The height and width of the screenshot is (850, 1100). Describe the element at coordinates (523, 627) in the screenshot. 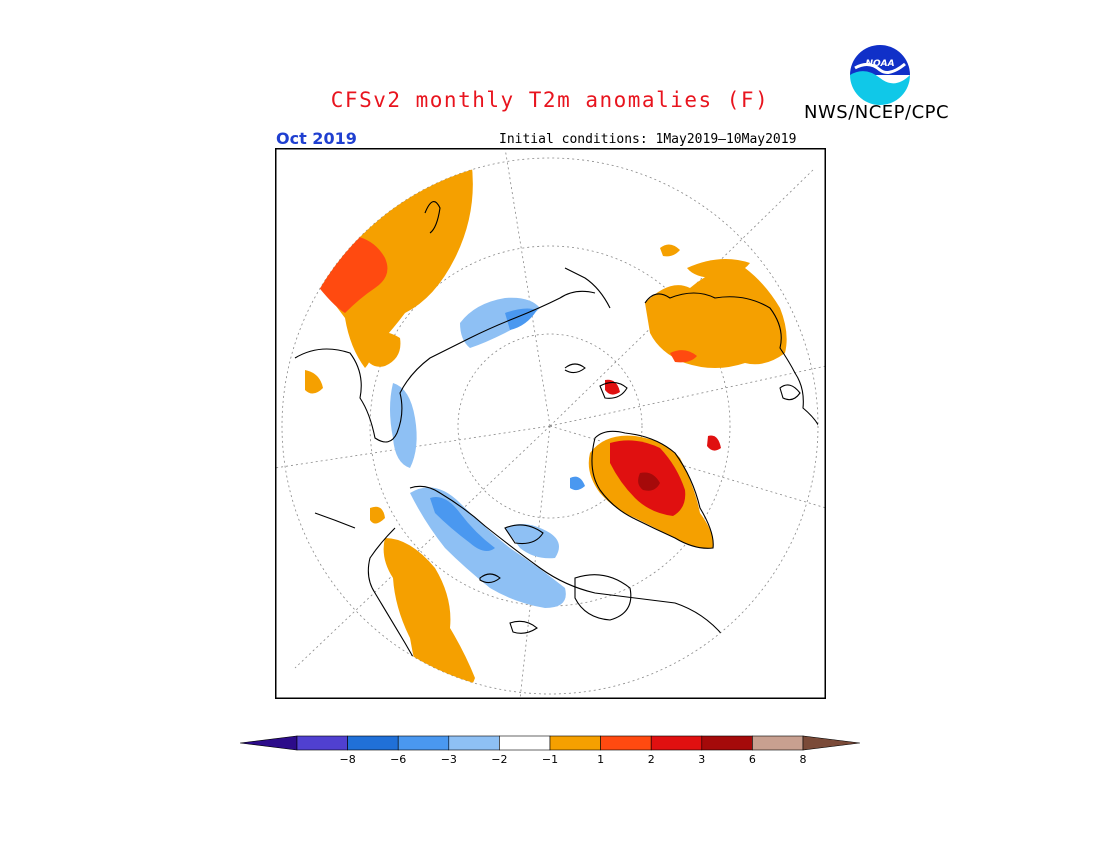

I see `coastline-lakes` at that location.